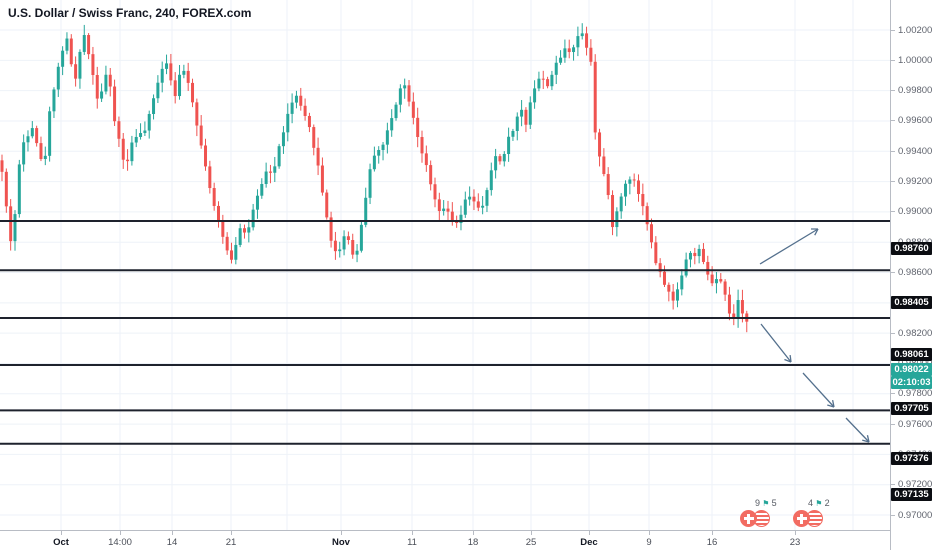 The height and width of the screenshot is (550, 932). What do you see at coordinates (712, 542) in the screenshot?
I see `time-label: 16` at bounding box center [712, 542].